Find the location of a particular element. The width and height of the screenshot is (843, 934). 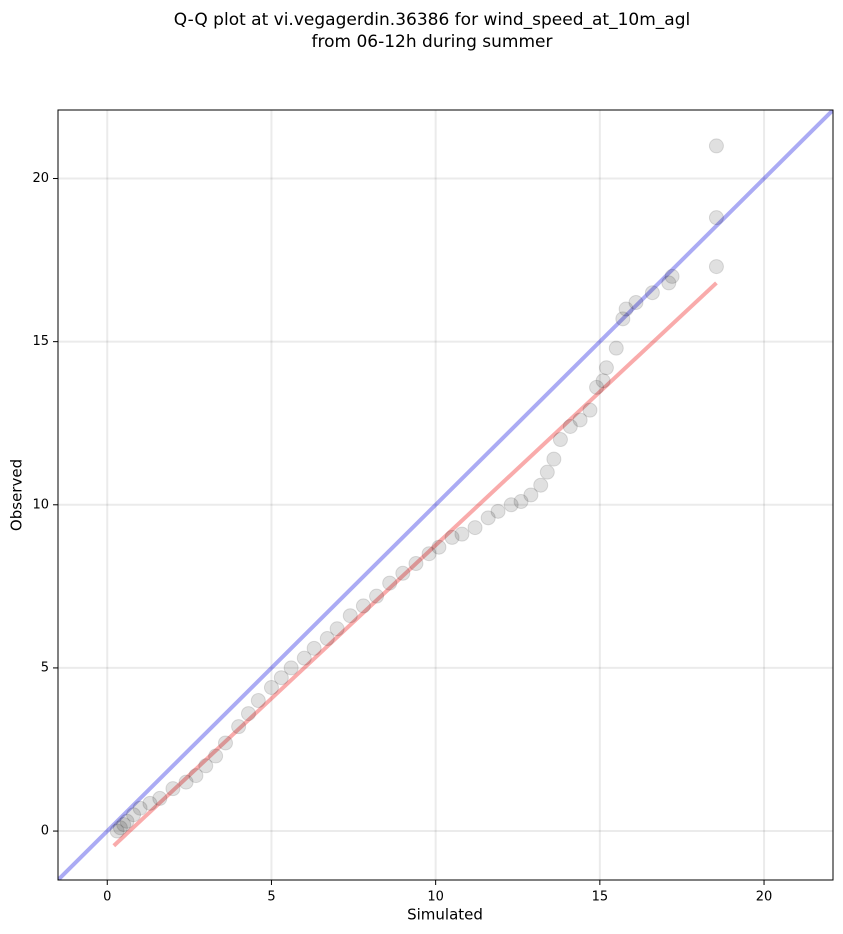

x-axis-label: Simulated is located at coordinates (445, 915).